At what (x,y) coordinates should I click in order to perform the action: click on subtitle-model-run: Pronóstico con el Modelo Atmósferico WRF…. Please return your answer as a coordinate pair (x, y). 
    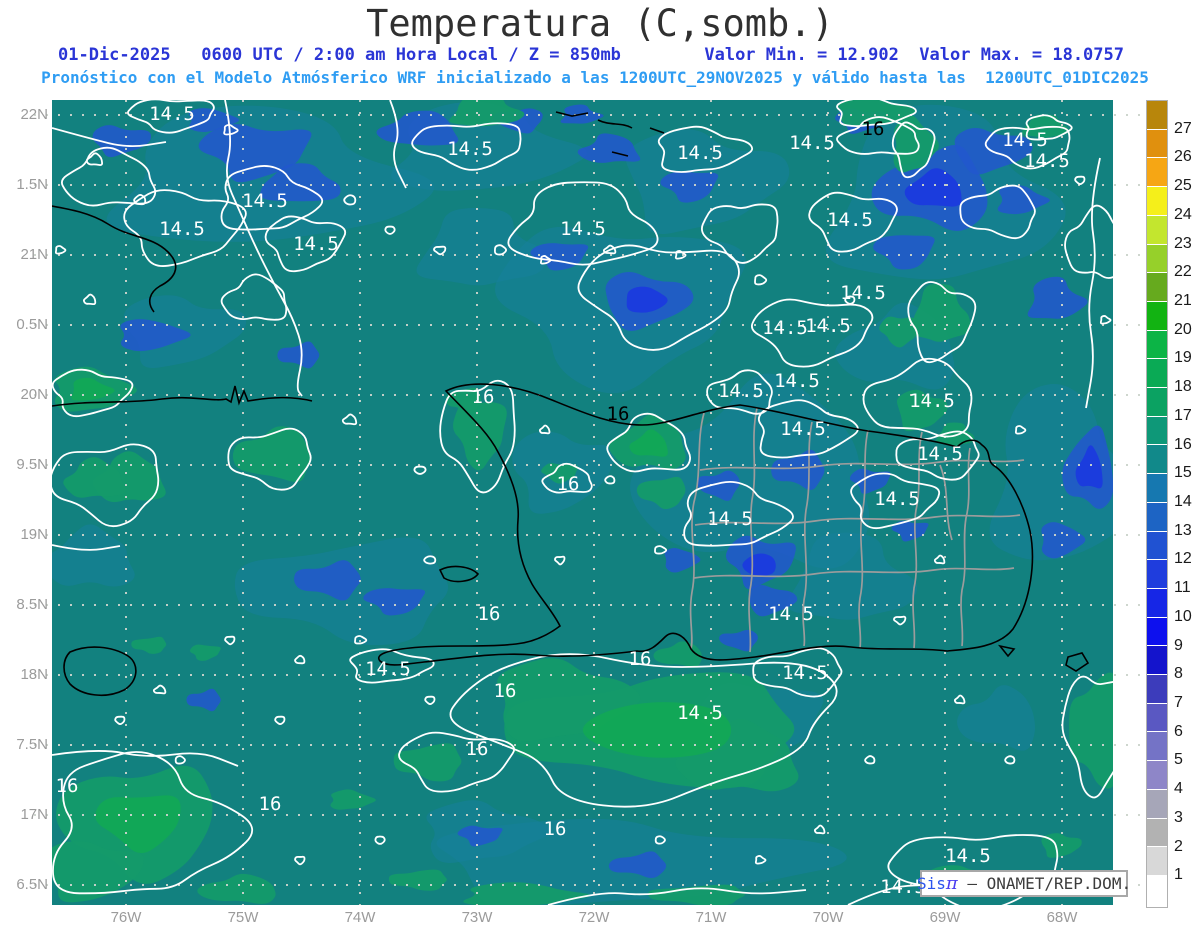
    Looking at the image, I should click on (595, 77).